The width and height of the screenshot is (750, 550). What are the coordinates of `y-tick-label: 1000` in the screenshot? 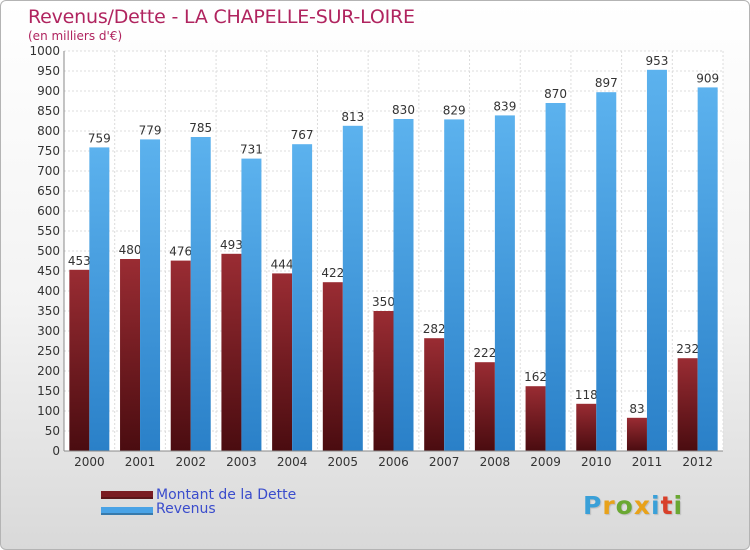 It's located at (44, 51).